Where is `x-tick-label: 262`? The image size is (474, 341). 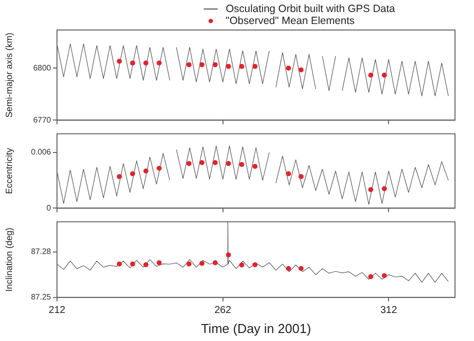 x-tick-label: 262 is located at coordinates (223, 310).